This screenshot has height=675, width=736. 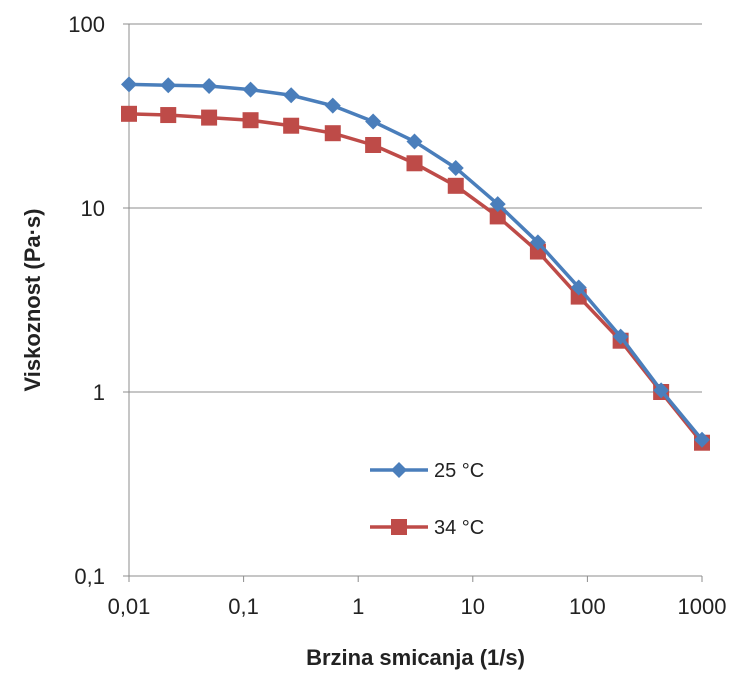 What do you see at coordinates (243, 606) in the screenshot?
I see `x-tick-label: 0,1` at bounding box center [243, 606].